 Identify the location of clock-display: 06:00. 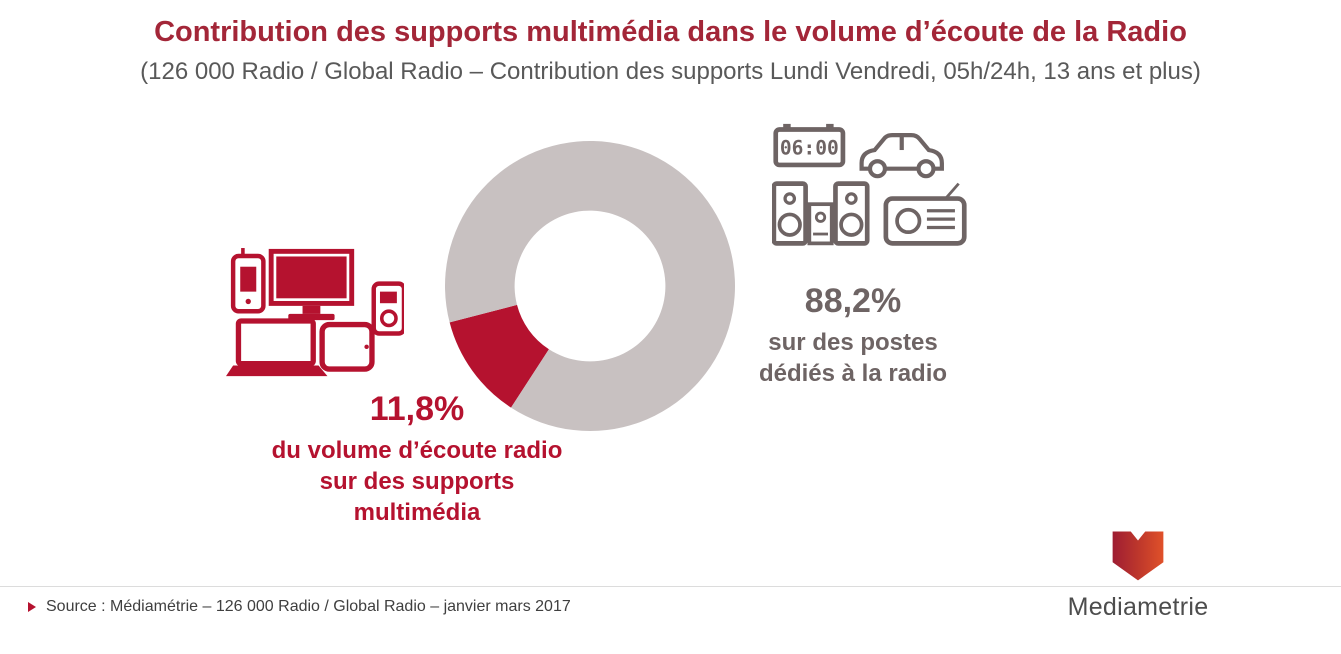
(809, 148).